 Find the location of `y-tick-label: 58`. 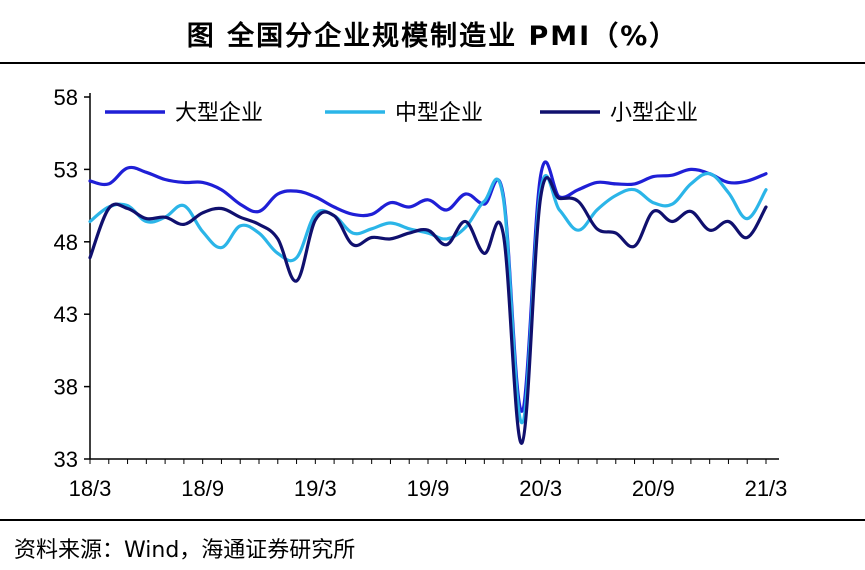

y-tick-label: 58 is located at coordinates (66, 97).